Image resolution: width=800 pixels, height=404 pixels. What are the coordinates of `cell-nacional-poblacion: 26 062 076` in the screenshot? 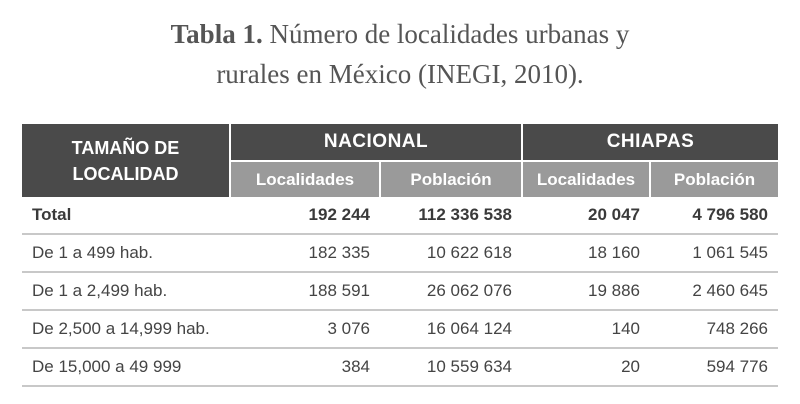 It's located at (451, 291).